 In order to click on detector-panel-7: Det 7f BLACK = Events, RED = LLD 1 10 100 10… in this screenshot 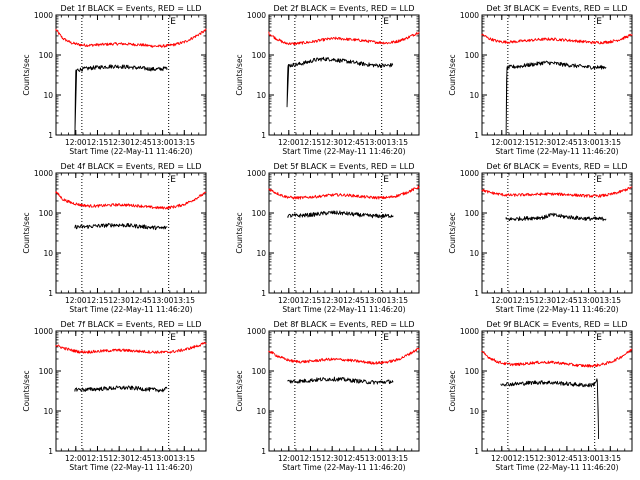, I will do `click(114, 396)`.